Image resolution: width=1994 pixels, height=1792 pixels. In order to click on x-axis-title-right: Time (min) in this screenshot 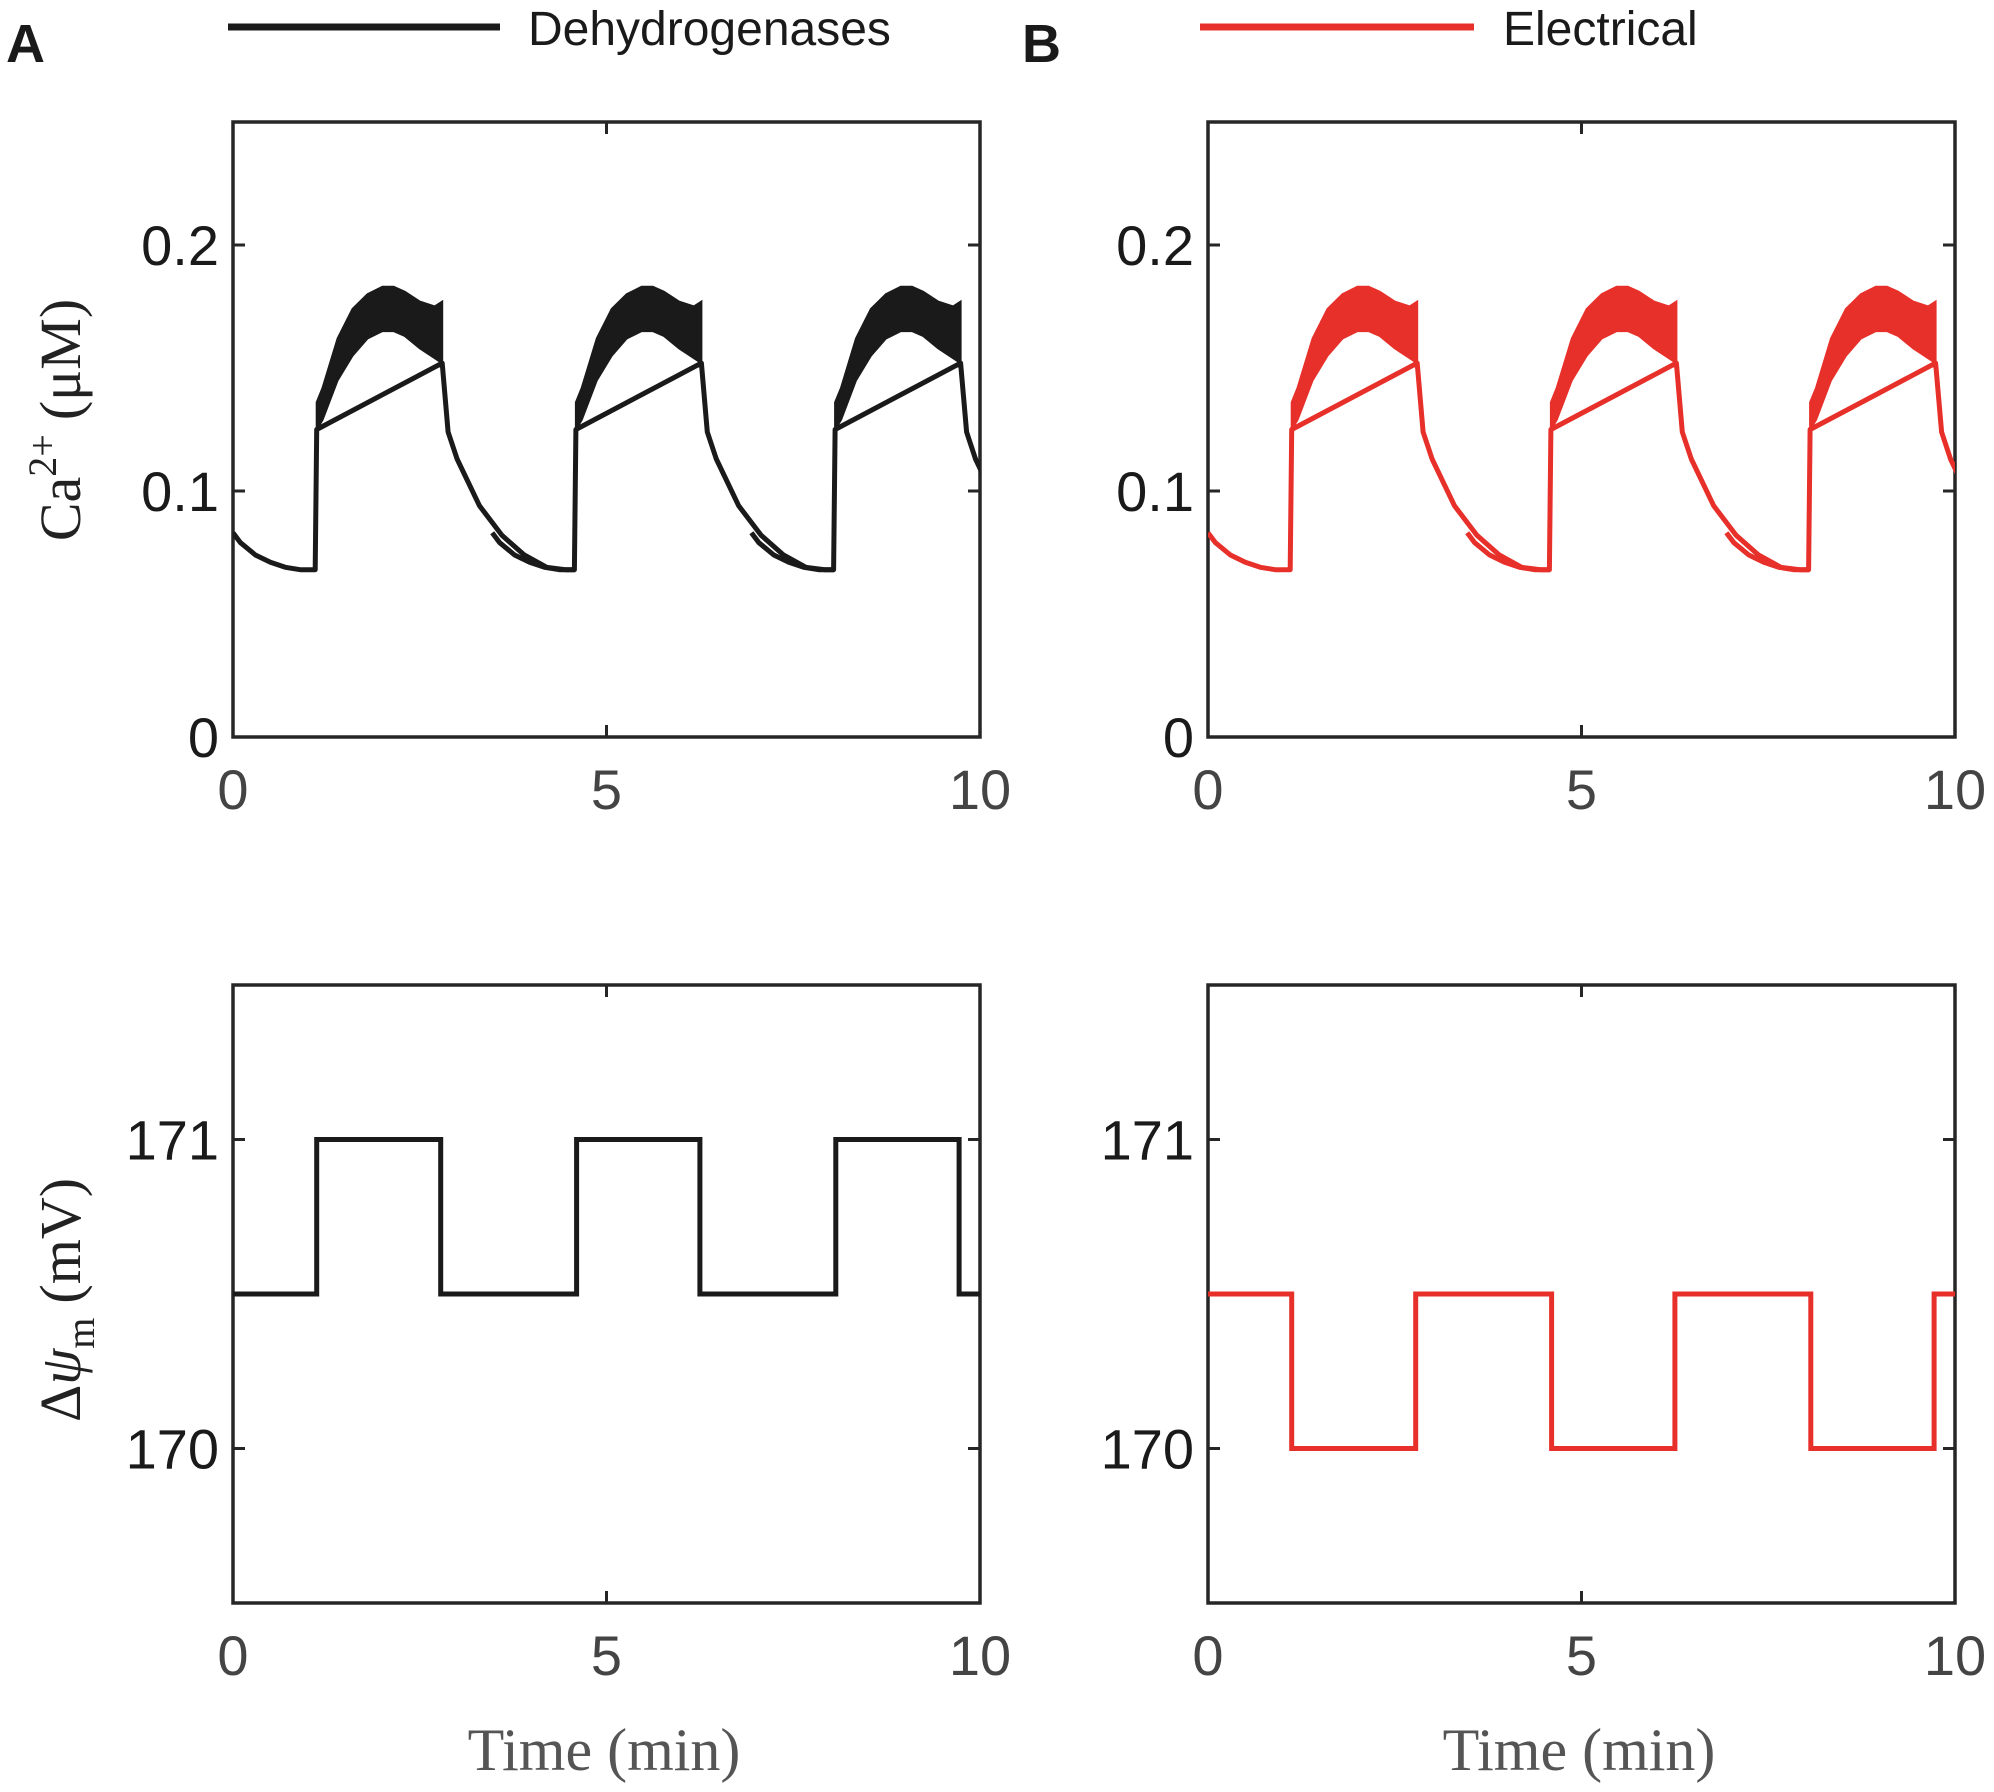, I will do `click(1579, 1750)`.